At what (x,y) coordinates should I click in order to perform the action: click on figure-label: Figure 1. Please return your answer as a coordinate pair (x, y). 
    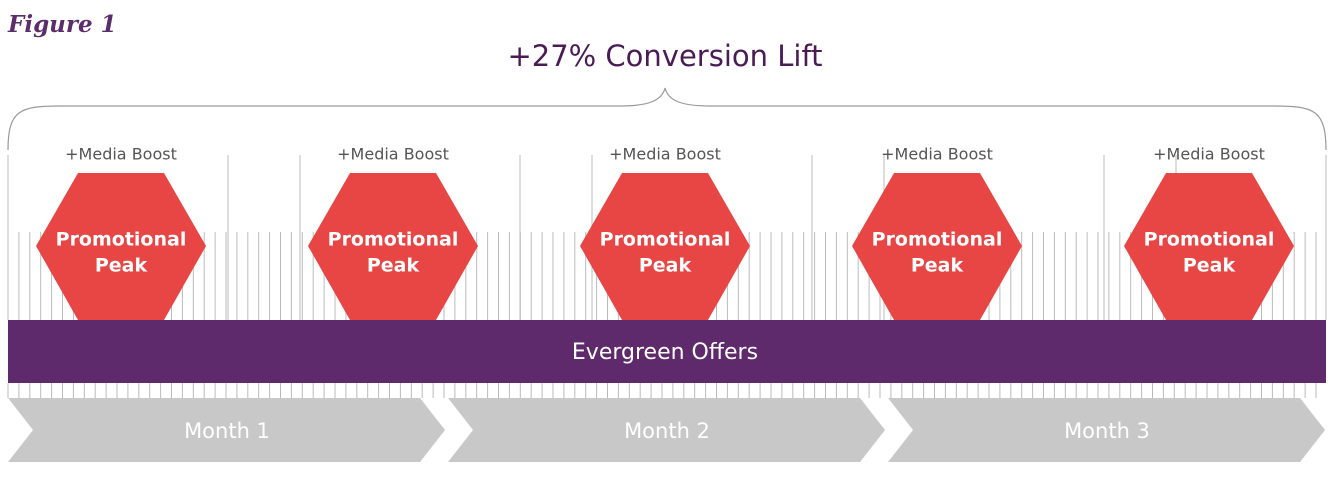
    Looking at the image, I should click on (62, 24).